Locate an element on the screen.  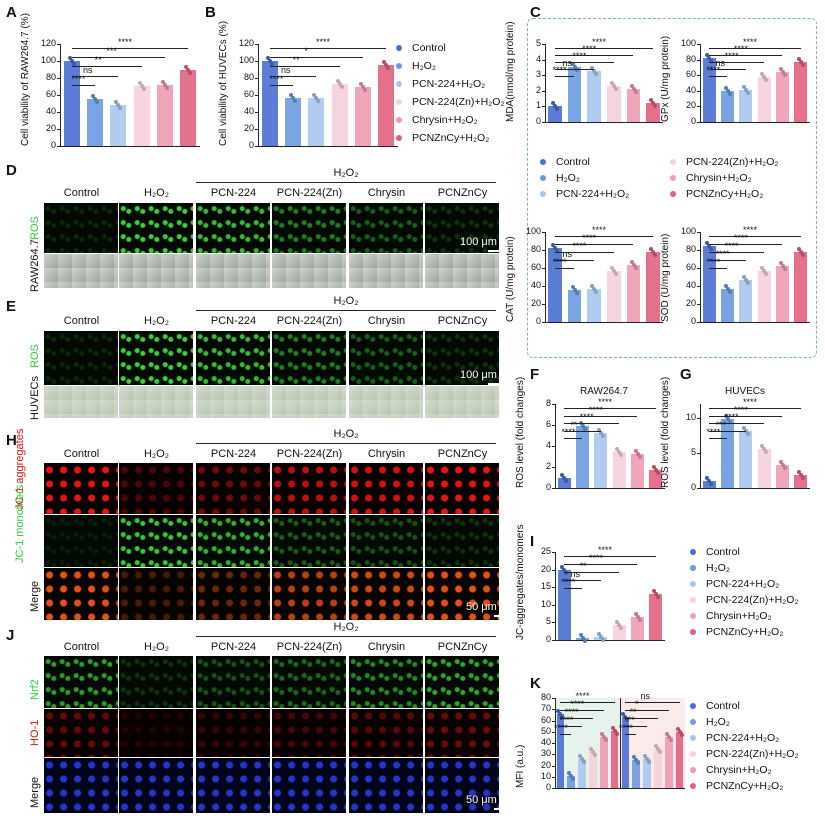
tick-label: 20 is located at coordinates (545, 764).